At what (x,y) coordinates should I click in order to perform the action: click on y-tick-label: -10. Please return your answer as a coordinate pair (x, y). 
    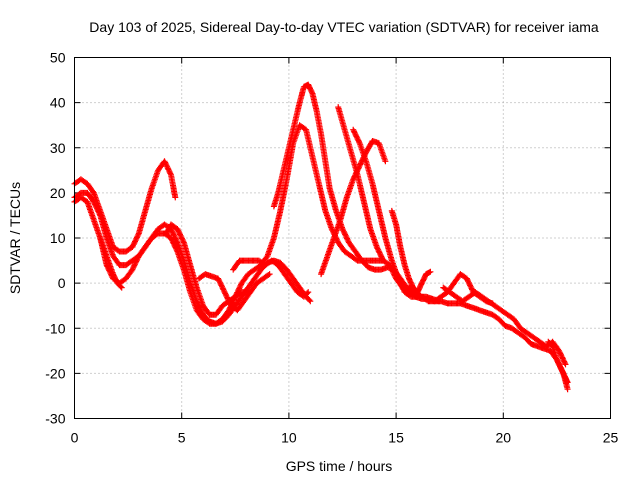
    Looking at the image, I should click on (55, 328).